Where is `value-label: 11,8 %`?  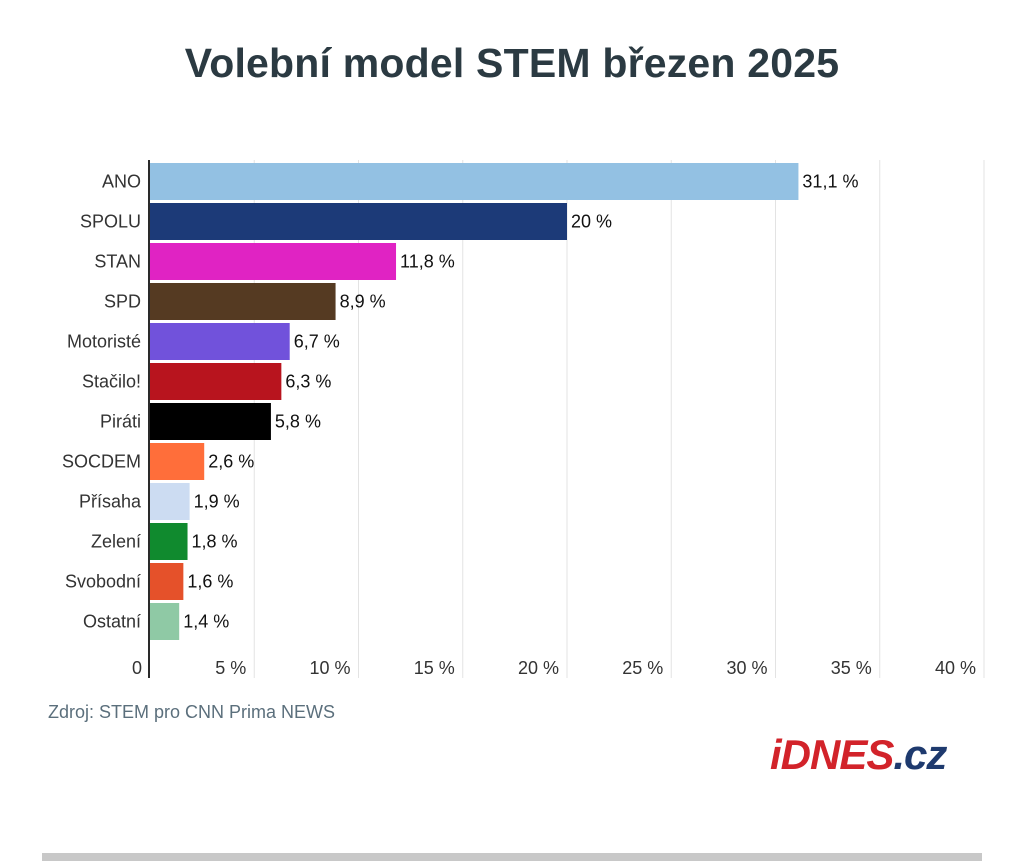 value-label: 11,8 % is located at coordinates (427, 262).